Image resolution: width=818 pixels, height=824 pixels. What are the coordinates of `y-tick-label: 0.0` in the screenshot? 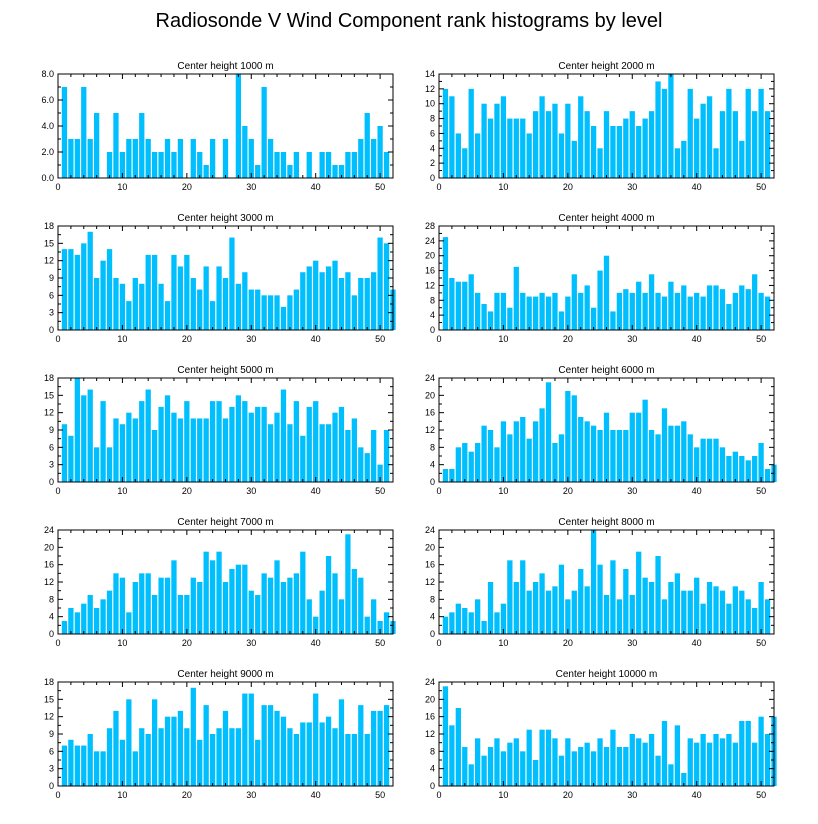 It's located at (47, 178).